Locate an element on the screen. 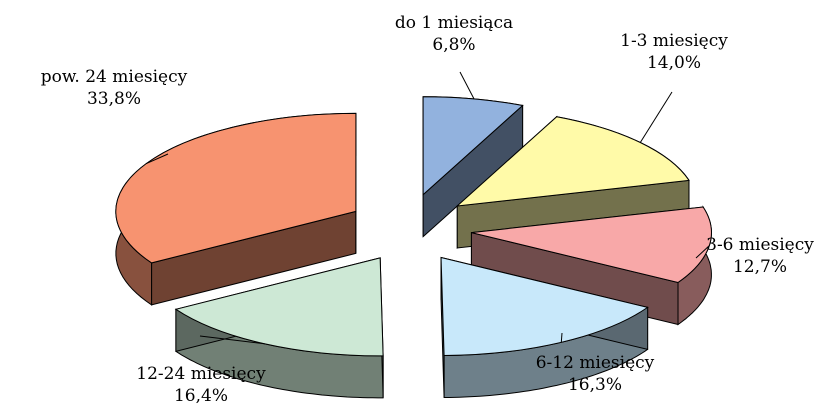  label-slice-1: 1-3 miesięcy 14,0% is located at coordinates (674, 52).